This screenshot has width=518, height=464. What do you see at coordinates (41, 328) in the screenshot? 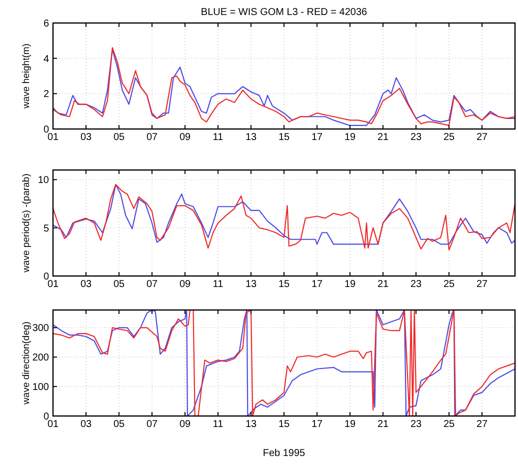
I see `y-tick-label: 300` at bounding box center [41, 328].